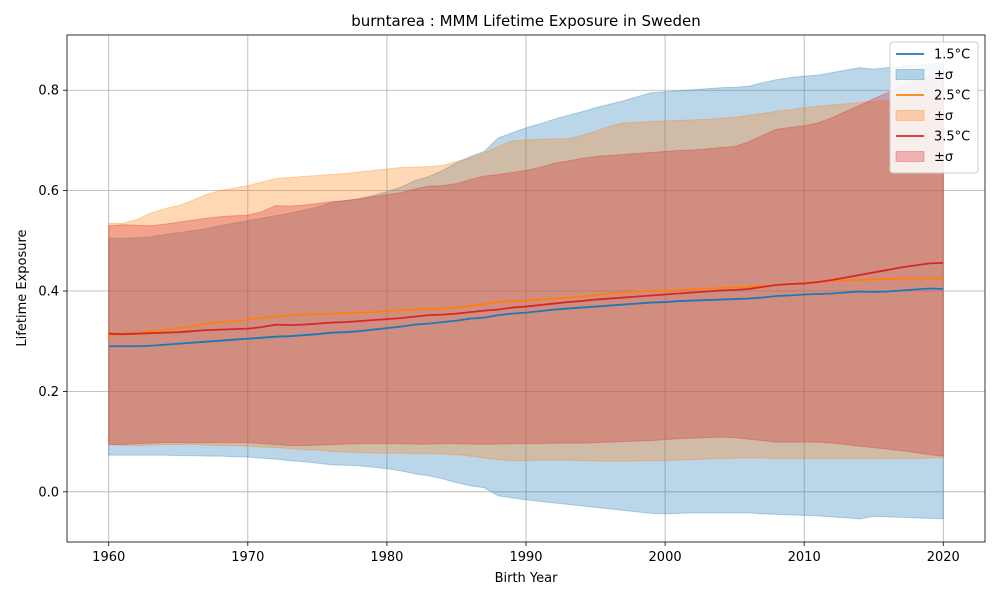 The image size is (1000, 600). I want to click on x-axis-label: Birth Year, so click(527, 578).